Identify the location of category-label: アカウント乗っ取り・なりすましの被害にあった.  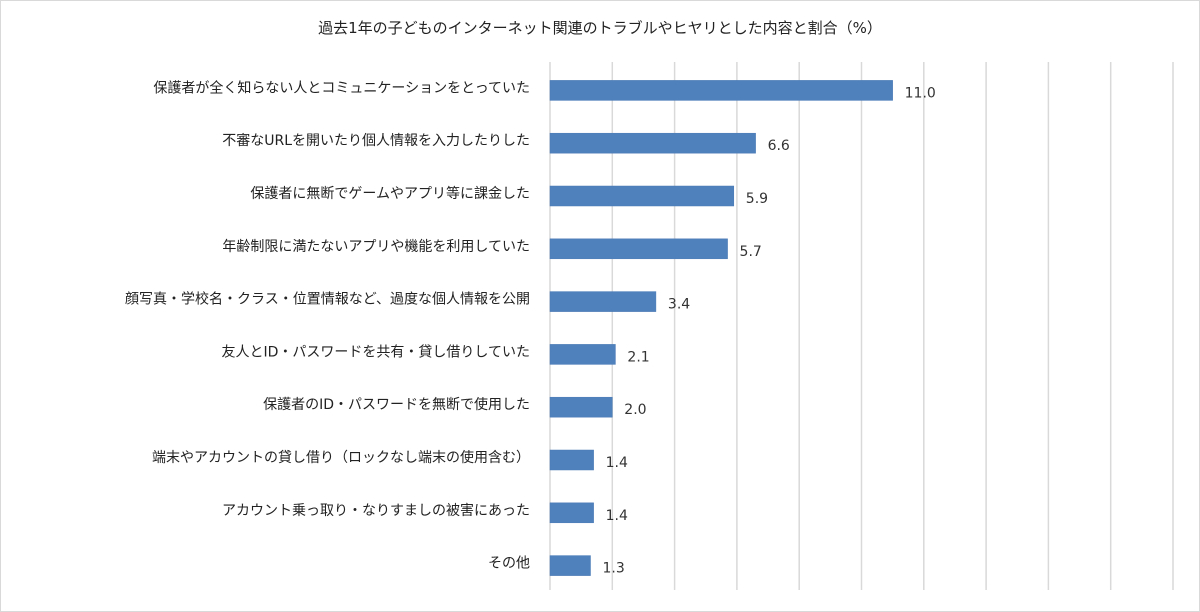
(376, 511).